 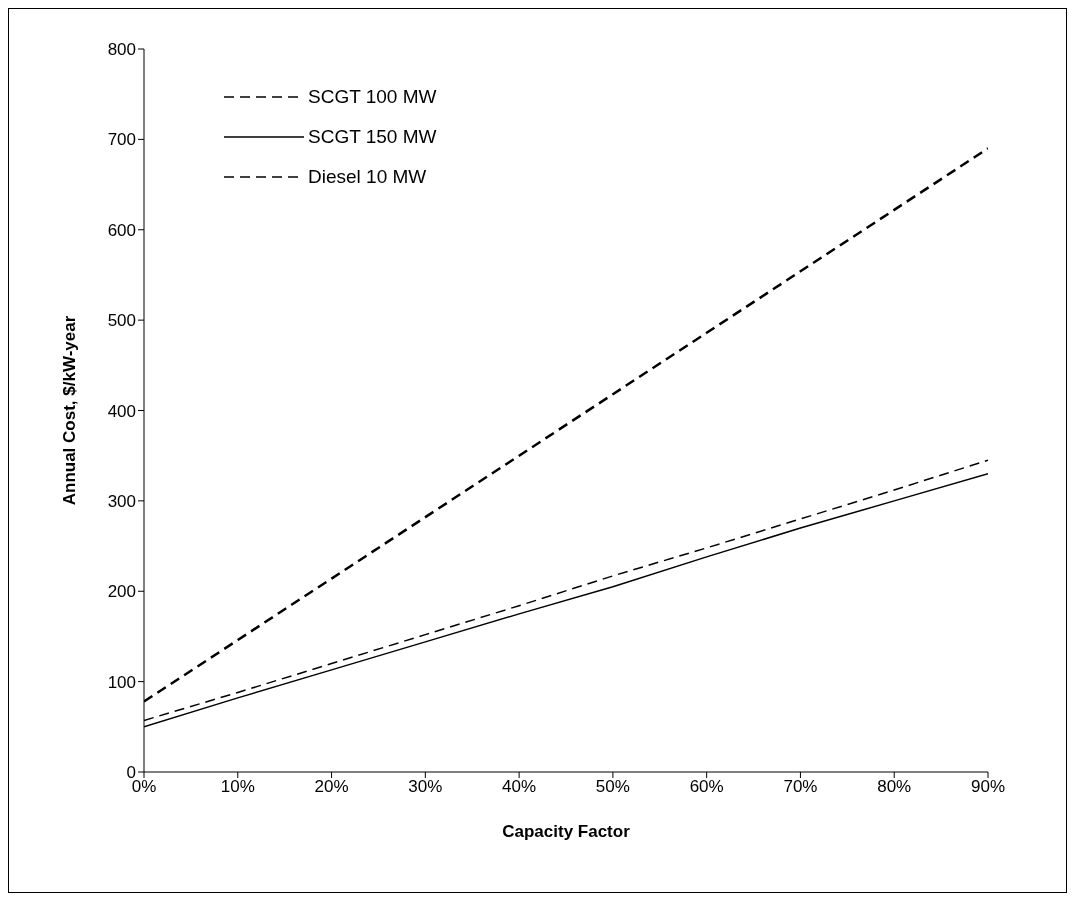 I want to click on y-tick-label: 700, so click(x=121, y=140).